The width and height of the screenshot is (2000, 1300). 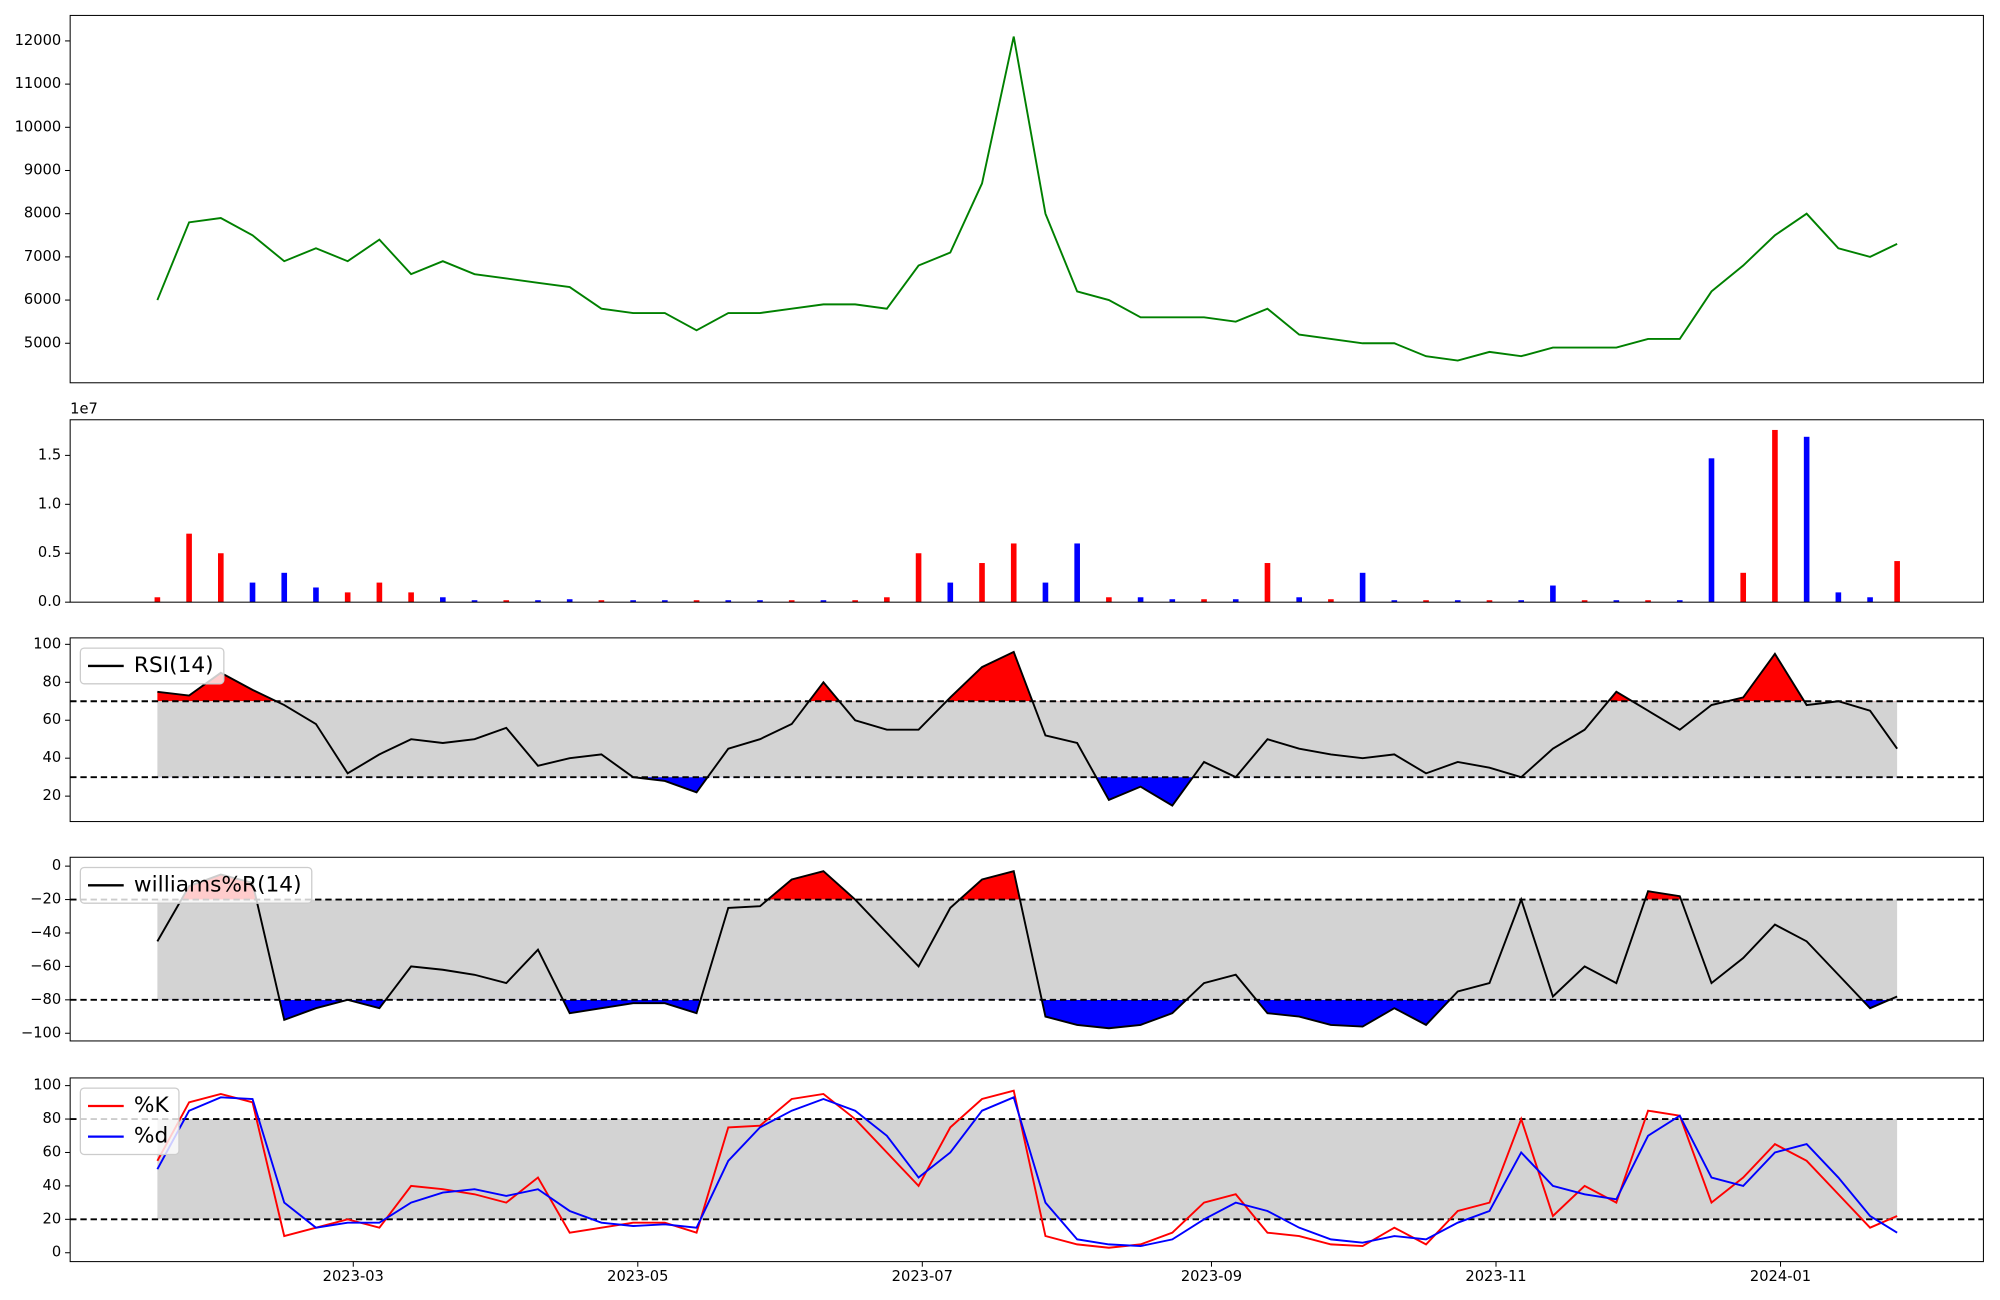 I want to click on legend-label: %d, so click(x=151, y=1136).